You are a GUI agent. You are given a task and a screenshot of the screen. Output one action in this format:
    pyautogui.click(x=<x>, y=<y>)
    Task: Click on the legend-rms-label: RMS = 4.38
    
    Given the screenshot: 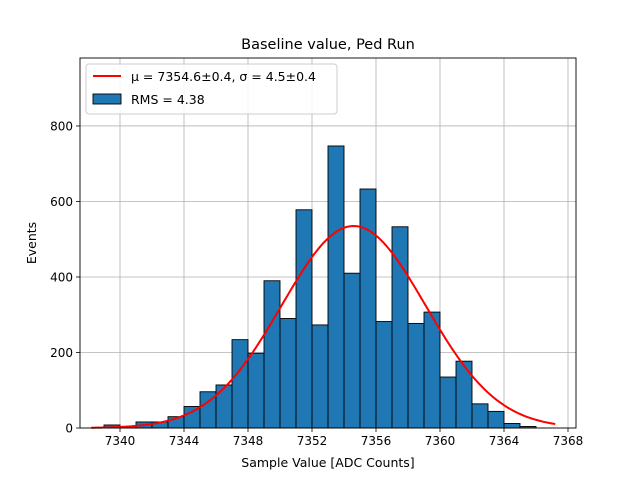 What is the action you would take?
    pyautogui.click(x=168, y=99)
    